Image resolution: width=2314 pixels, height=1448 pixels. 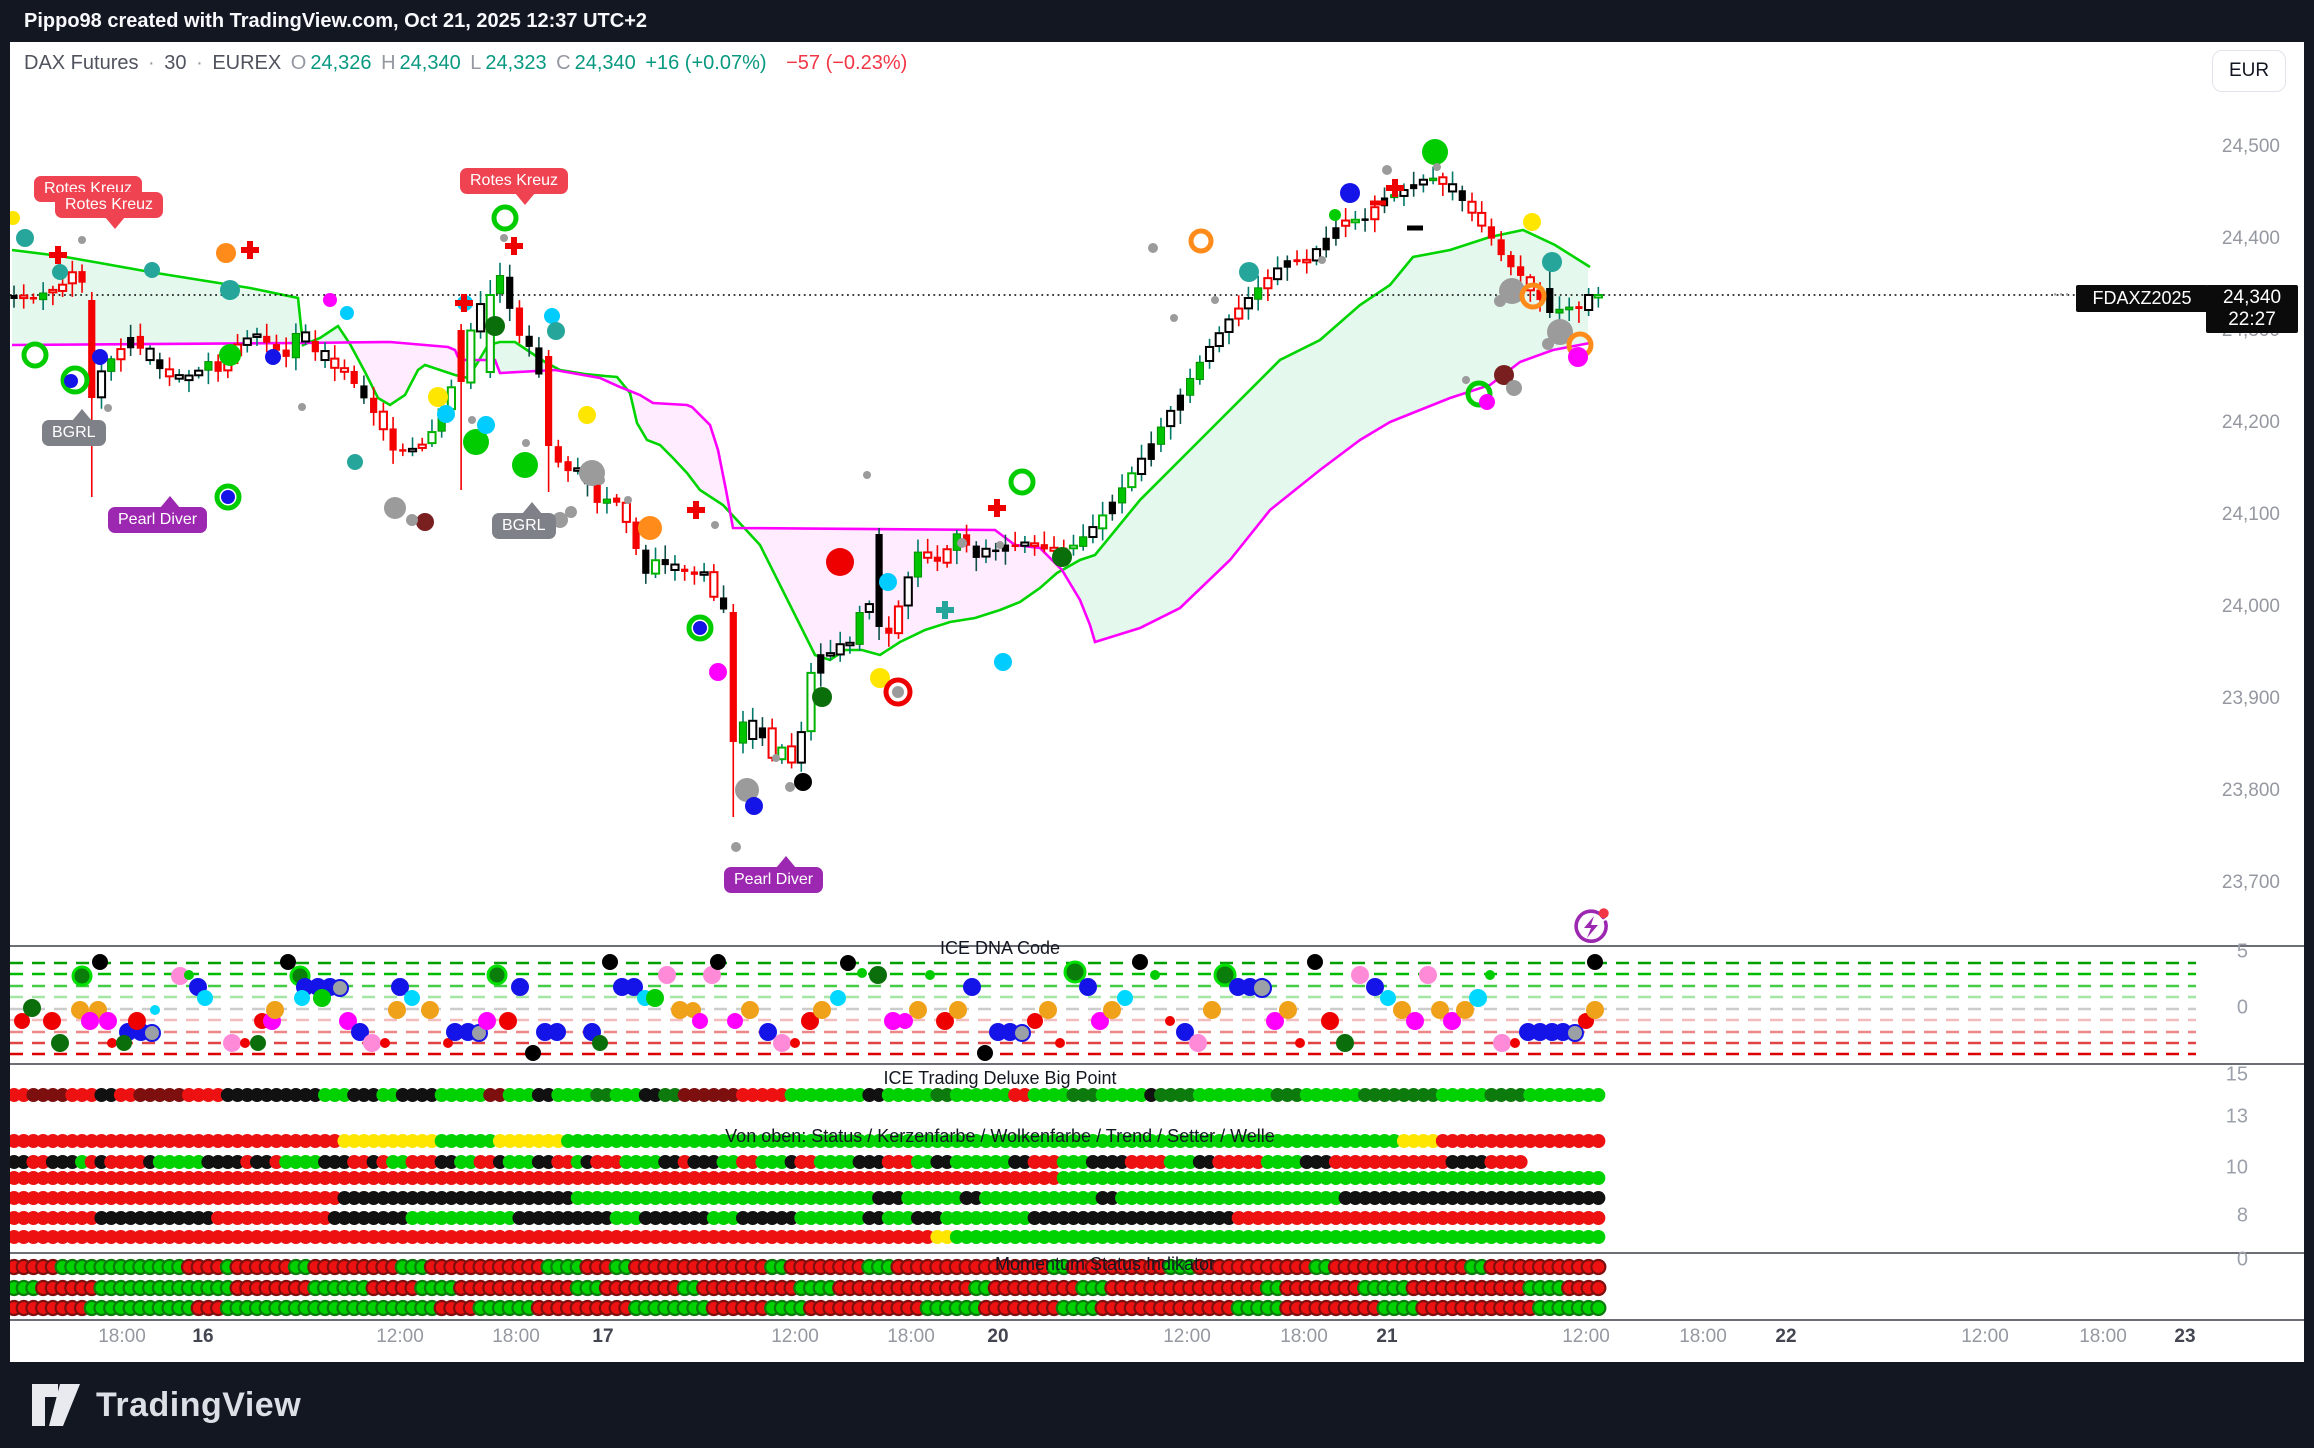 What do you see at coordinates (1000, 1078) in the screenshot?
I see `pane-title-bigpoint: ICE Trading Deluxe Big Point` at bounding box center [1000, 1078].